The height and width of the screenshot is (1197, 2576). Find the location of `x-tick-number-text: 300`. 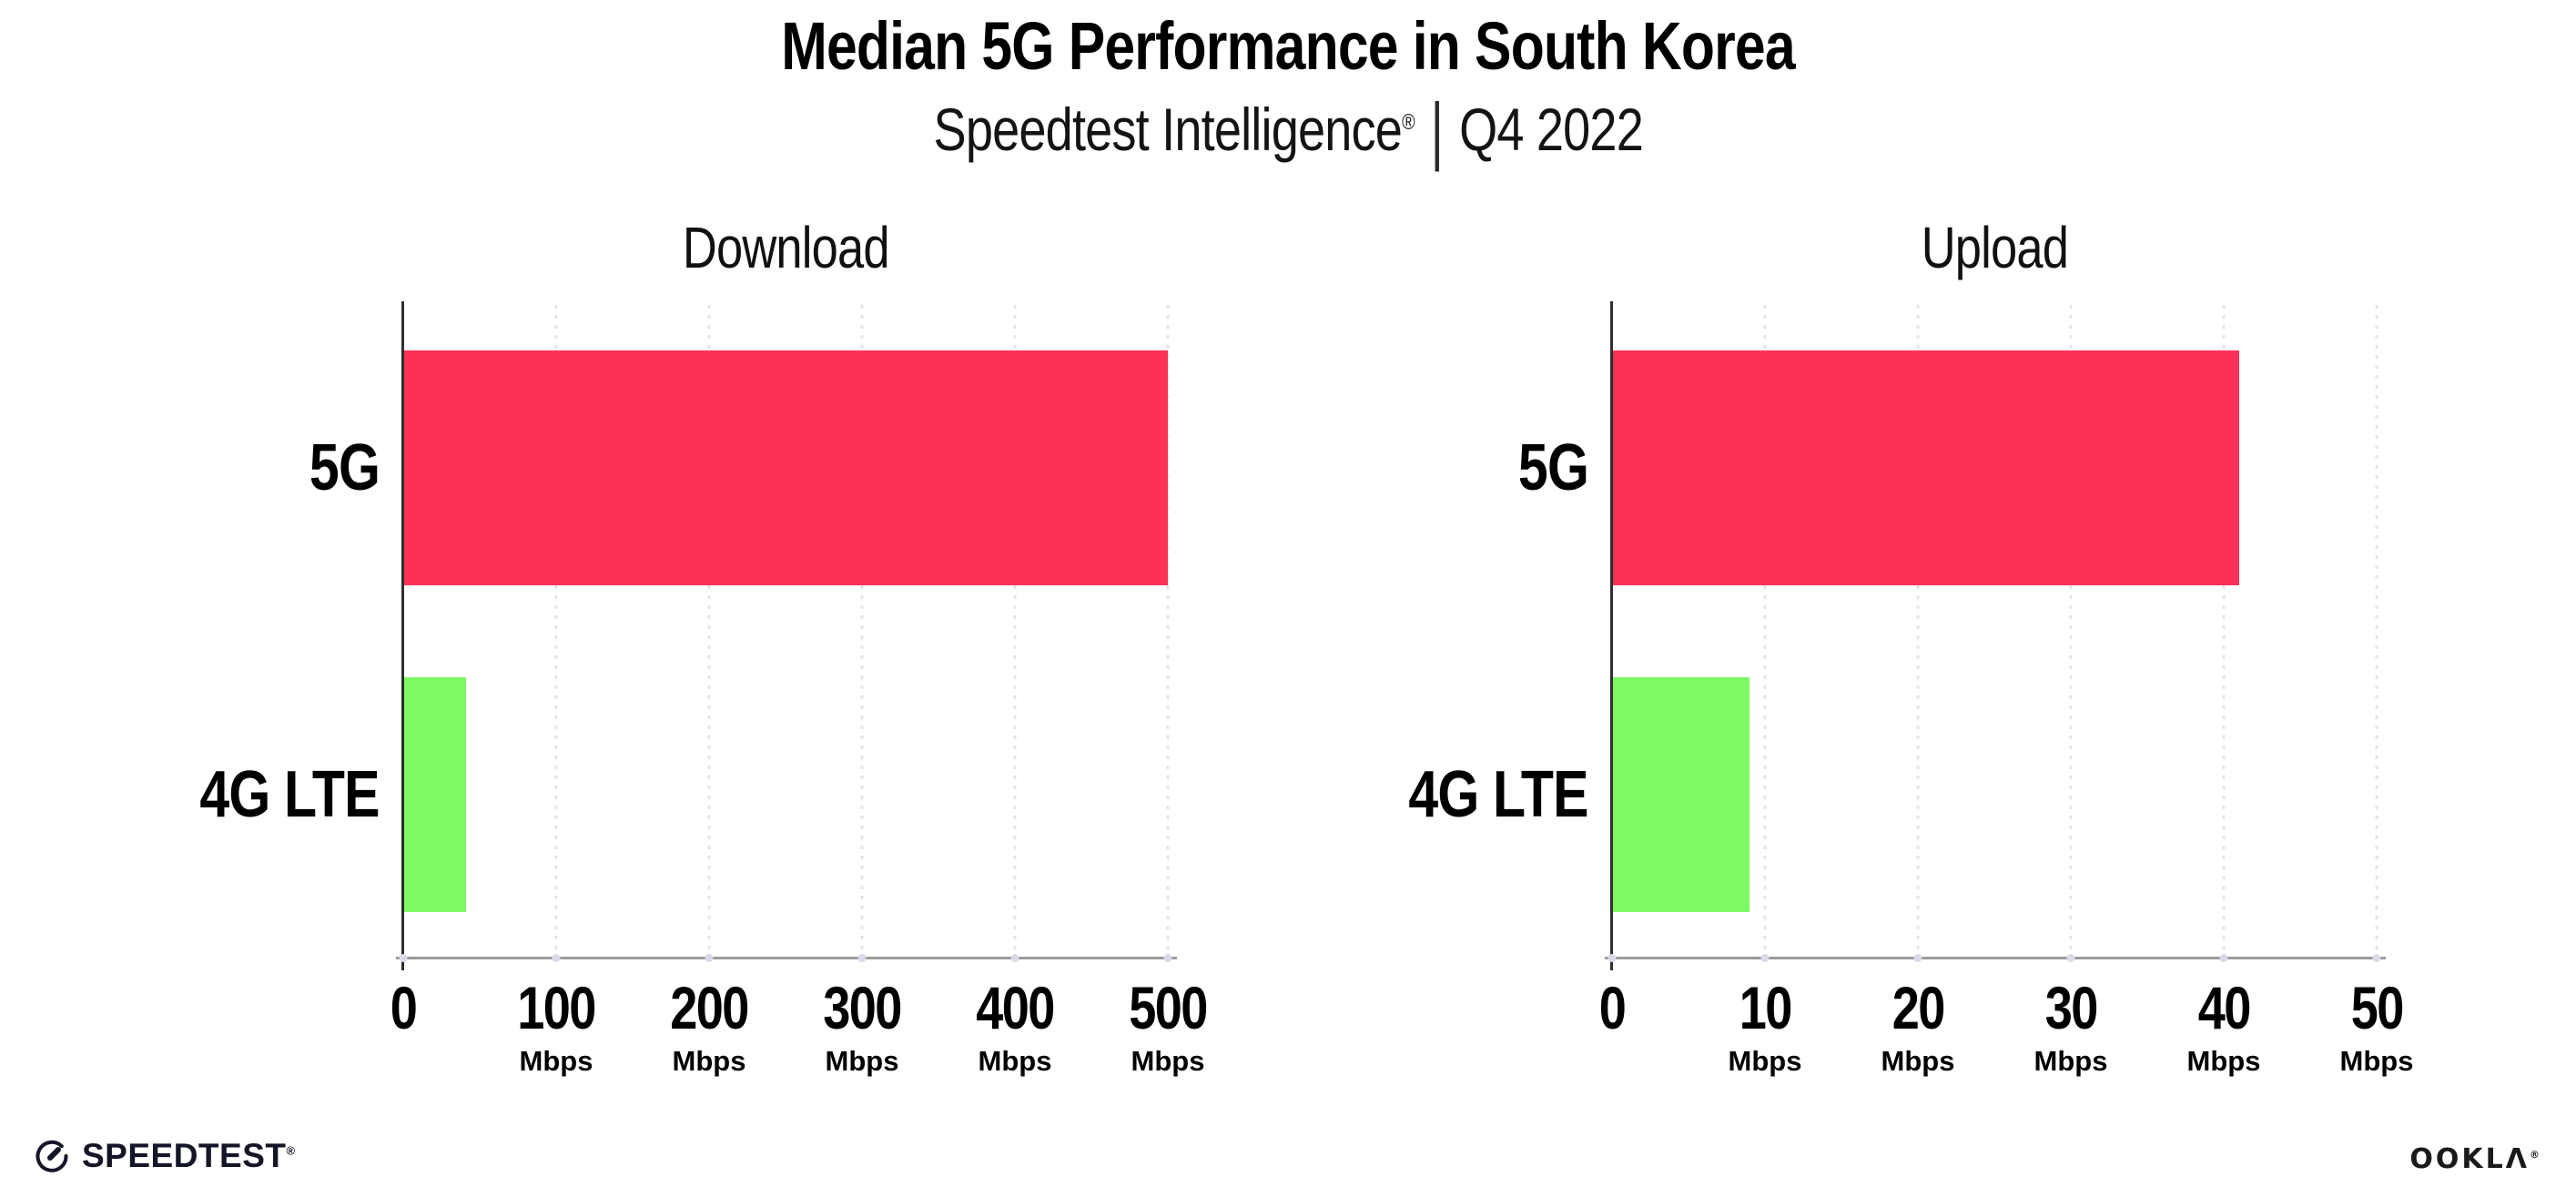

x-tick-number-text: 300 is located at coordinates (862, 1008).